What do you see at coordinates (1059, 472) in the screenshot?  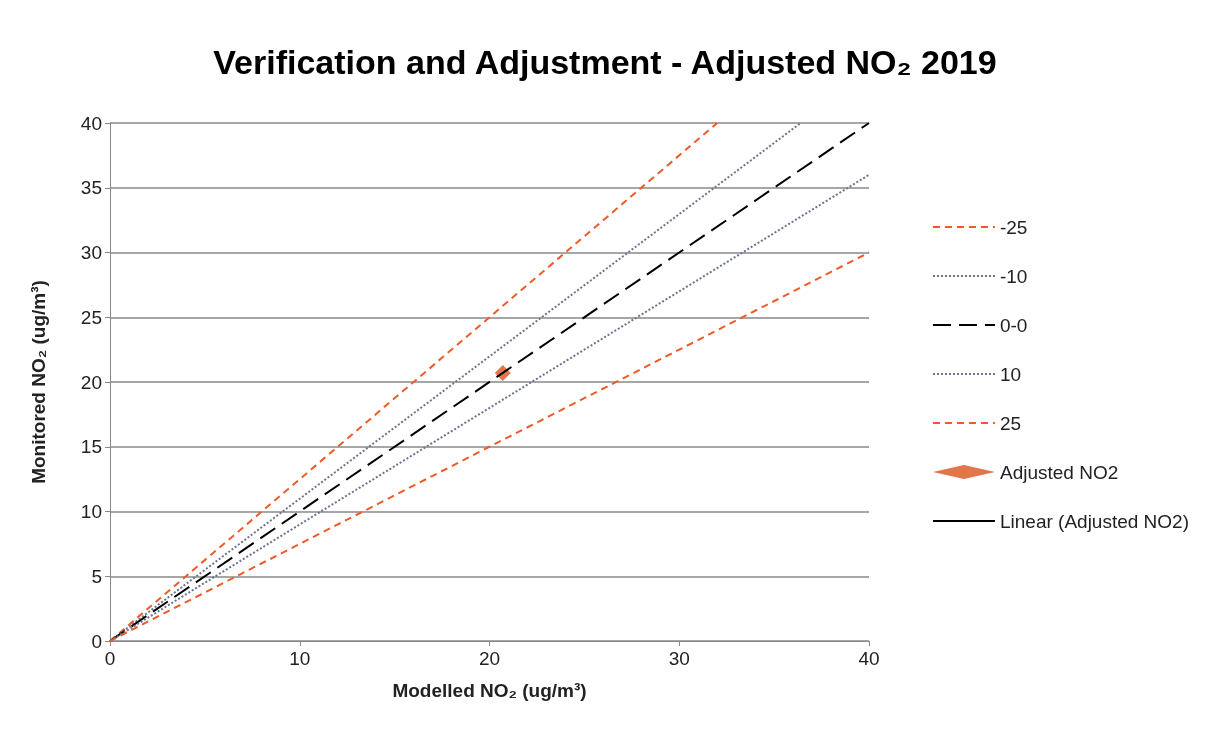 I see `legend-label: Adjusted NO2` at bounding box center [1059, 472].